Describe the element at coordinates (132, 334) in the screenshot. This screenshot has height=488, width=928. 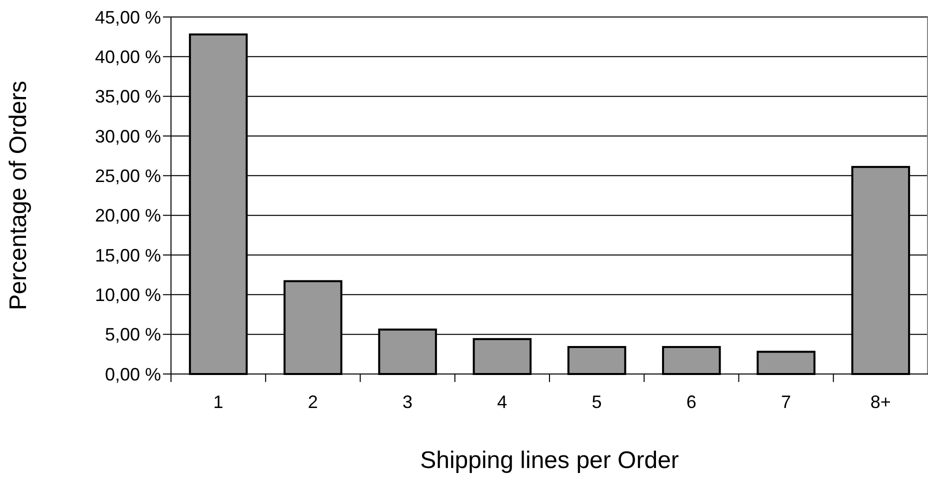
I see `y-tick-label: 5,00 %` at that location.